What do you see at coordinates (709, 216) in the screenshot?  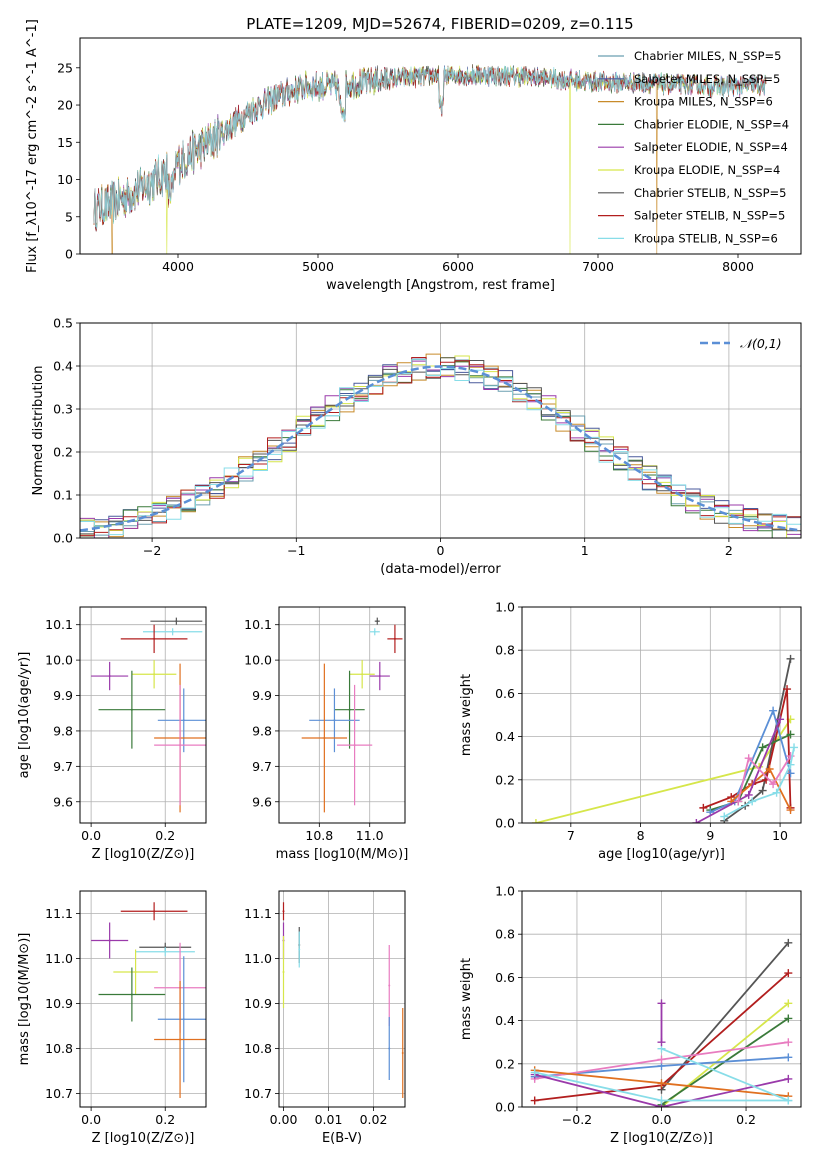 I see `legend-label: Salpeter STELIB, N_SSP=5` at bounding box center [709, 216].